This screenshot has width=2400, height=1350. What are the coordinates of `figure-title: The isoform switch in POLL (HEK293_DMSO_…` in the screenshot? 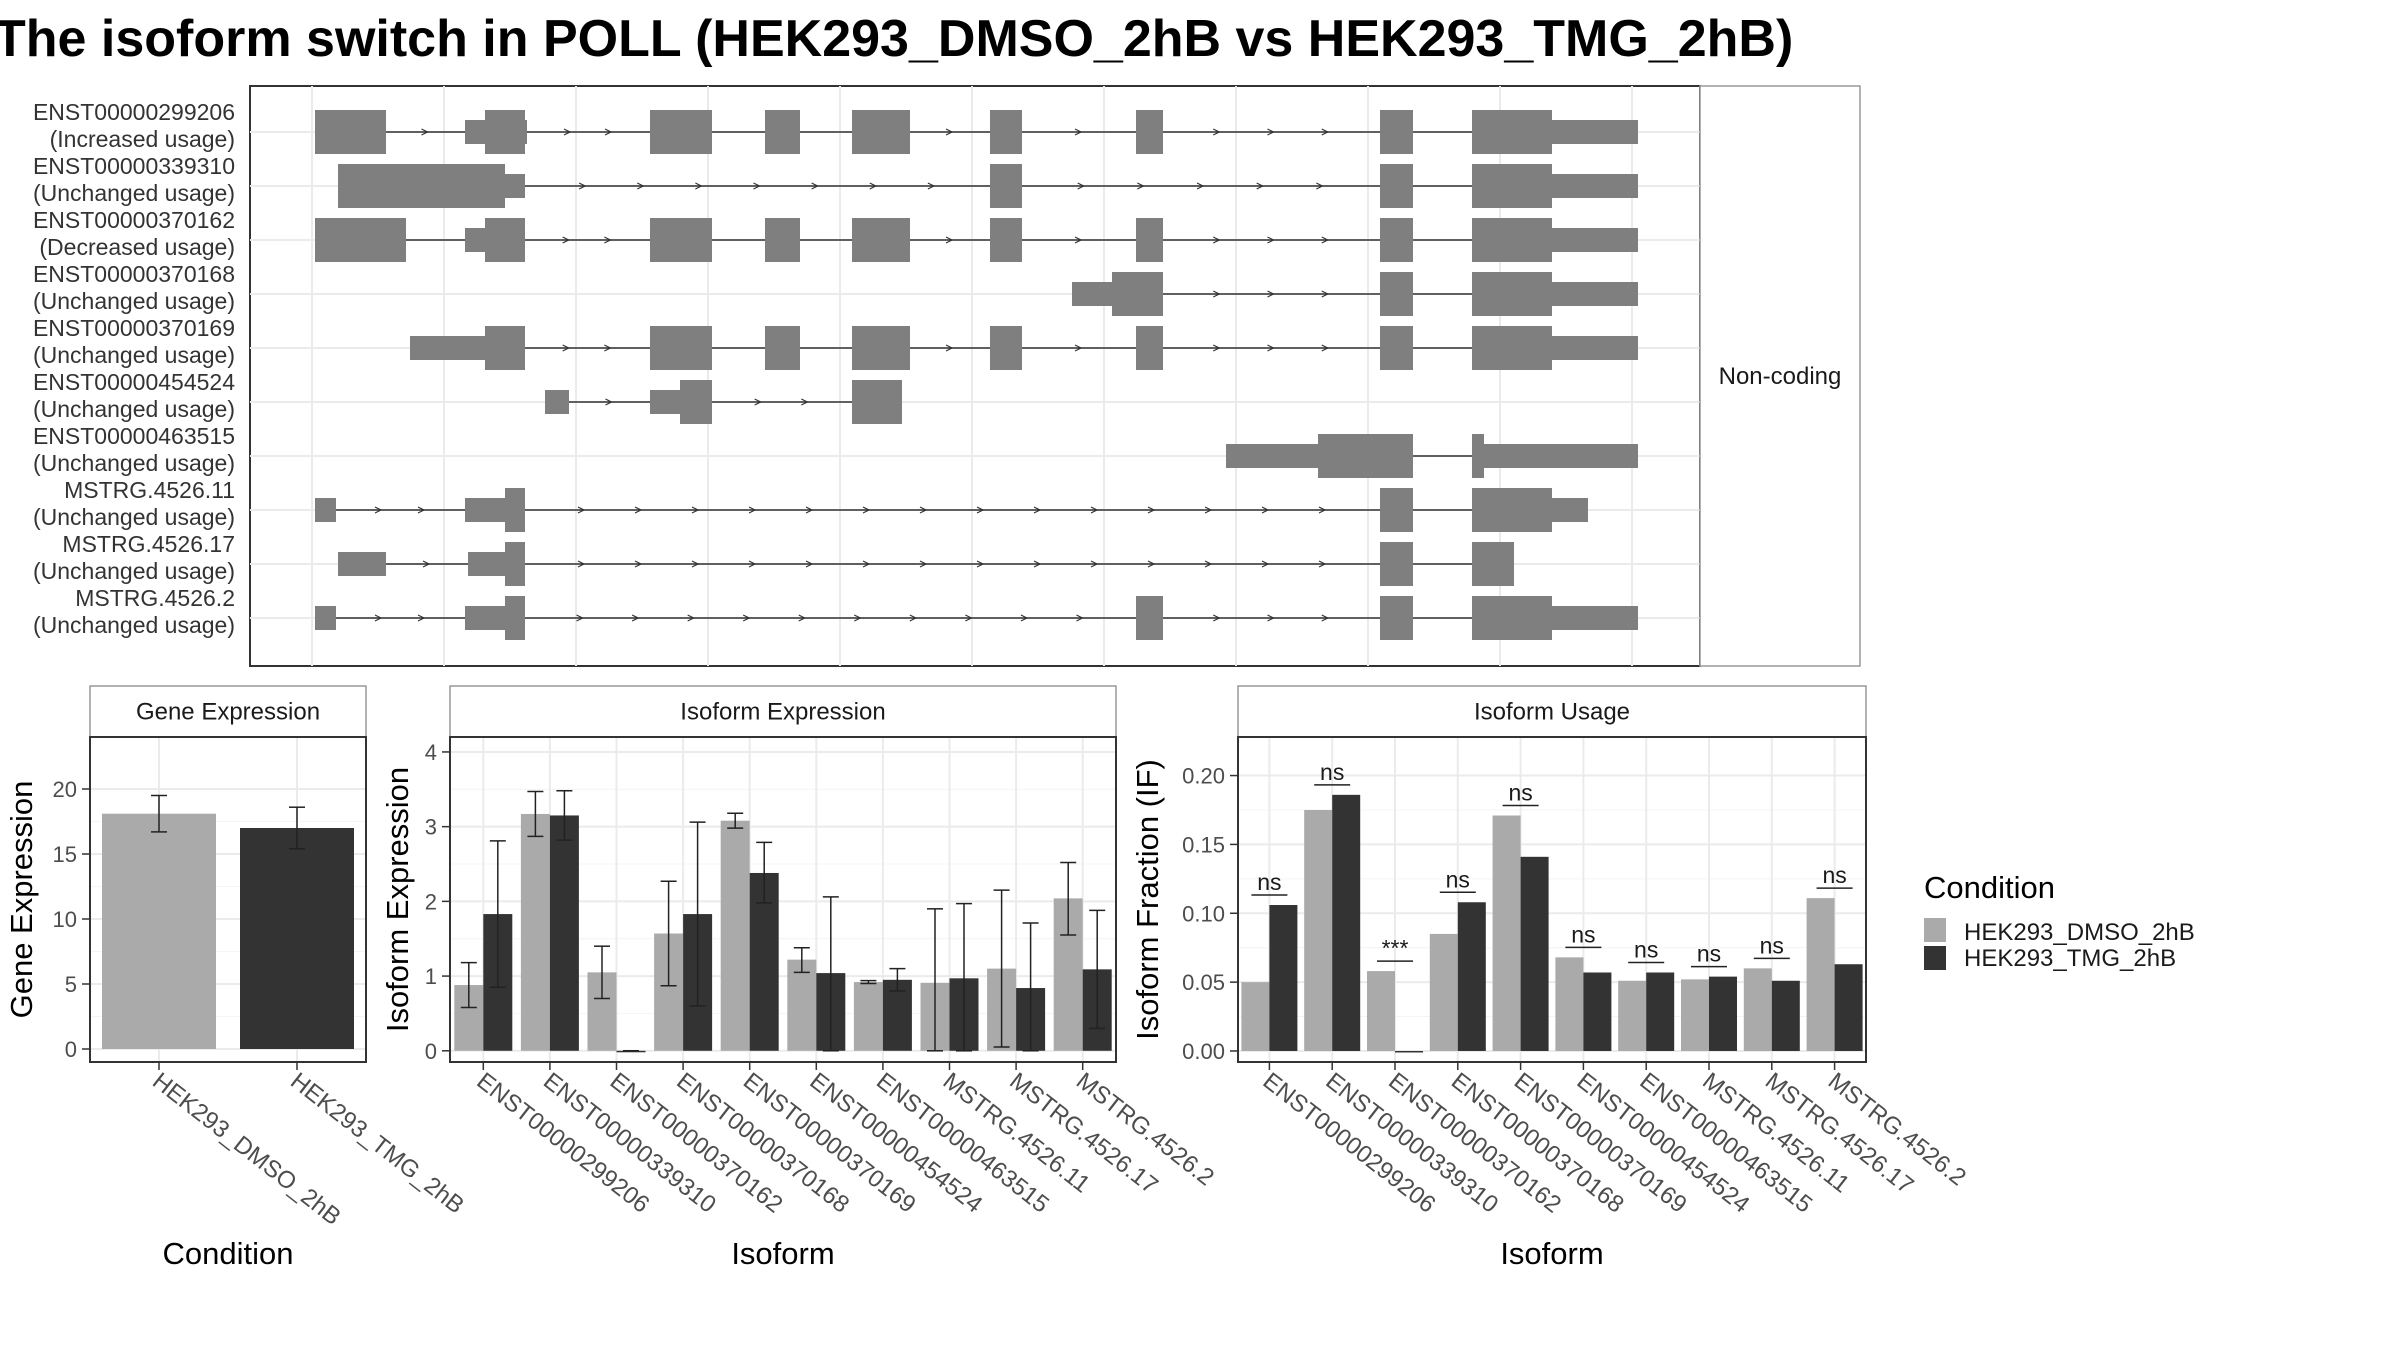 It's located at (896, 39).